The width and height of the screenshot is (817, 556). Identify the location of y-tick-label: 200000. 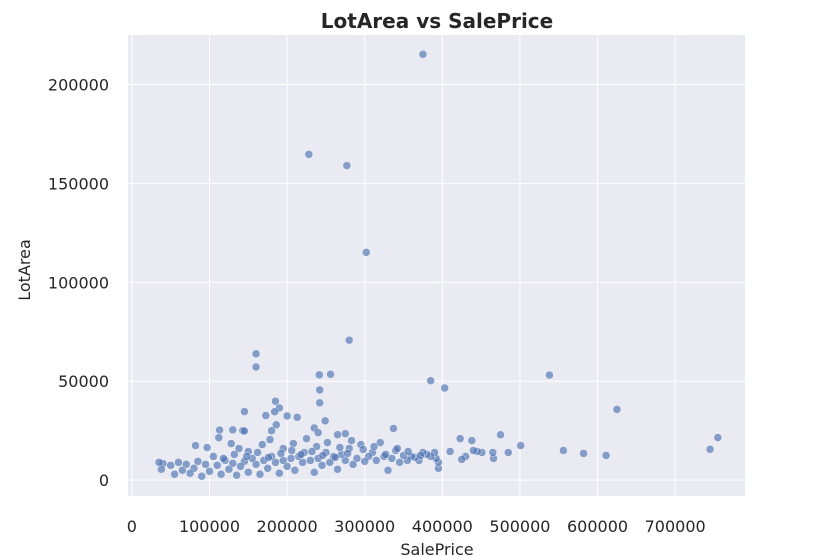
(78, 84).